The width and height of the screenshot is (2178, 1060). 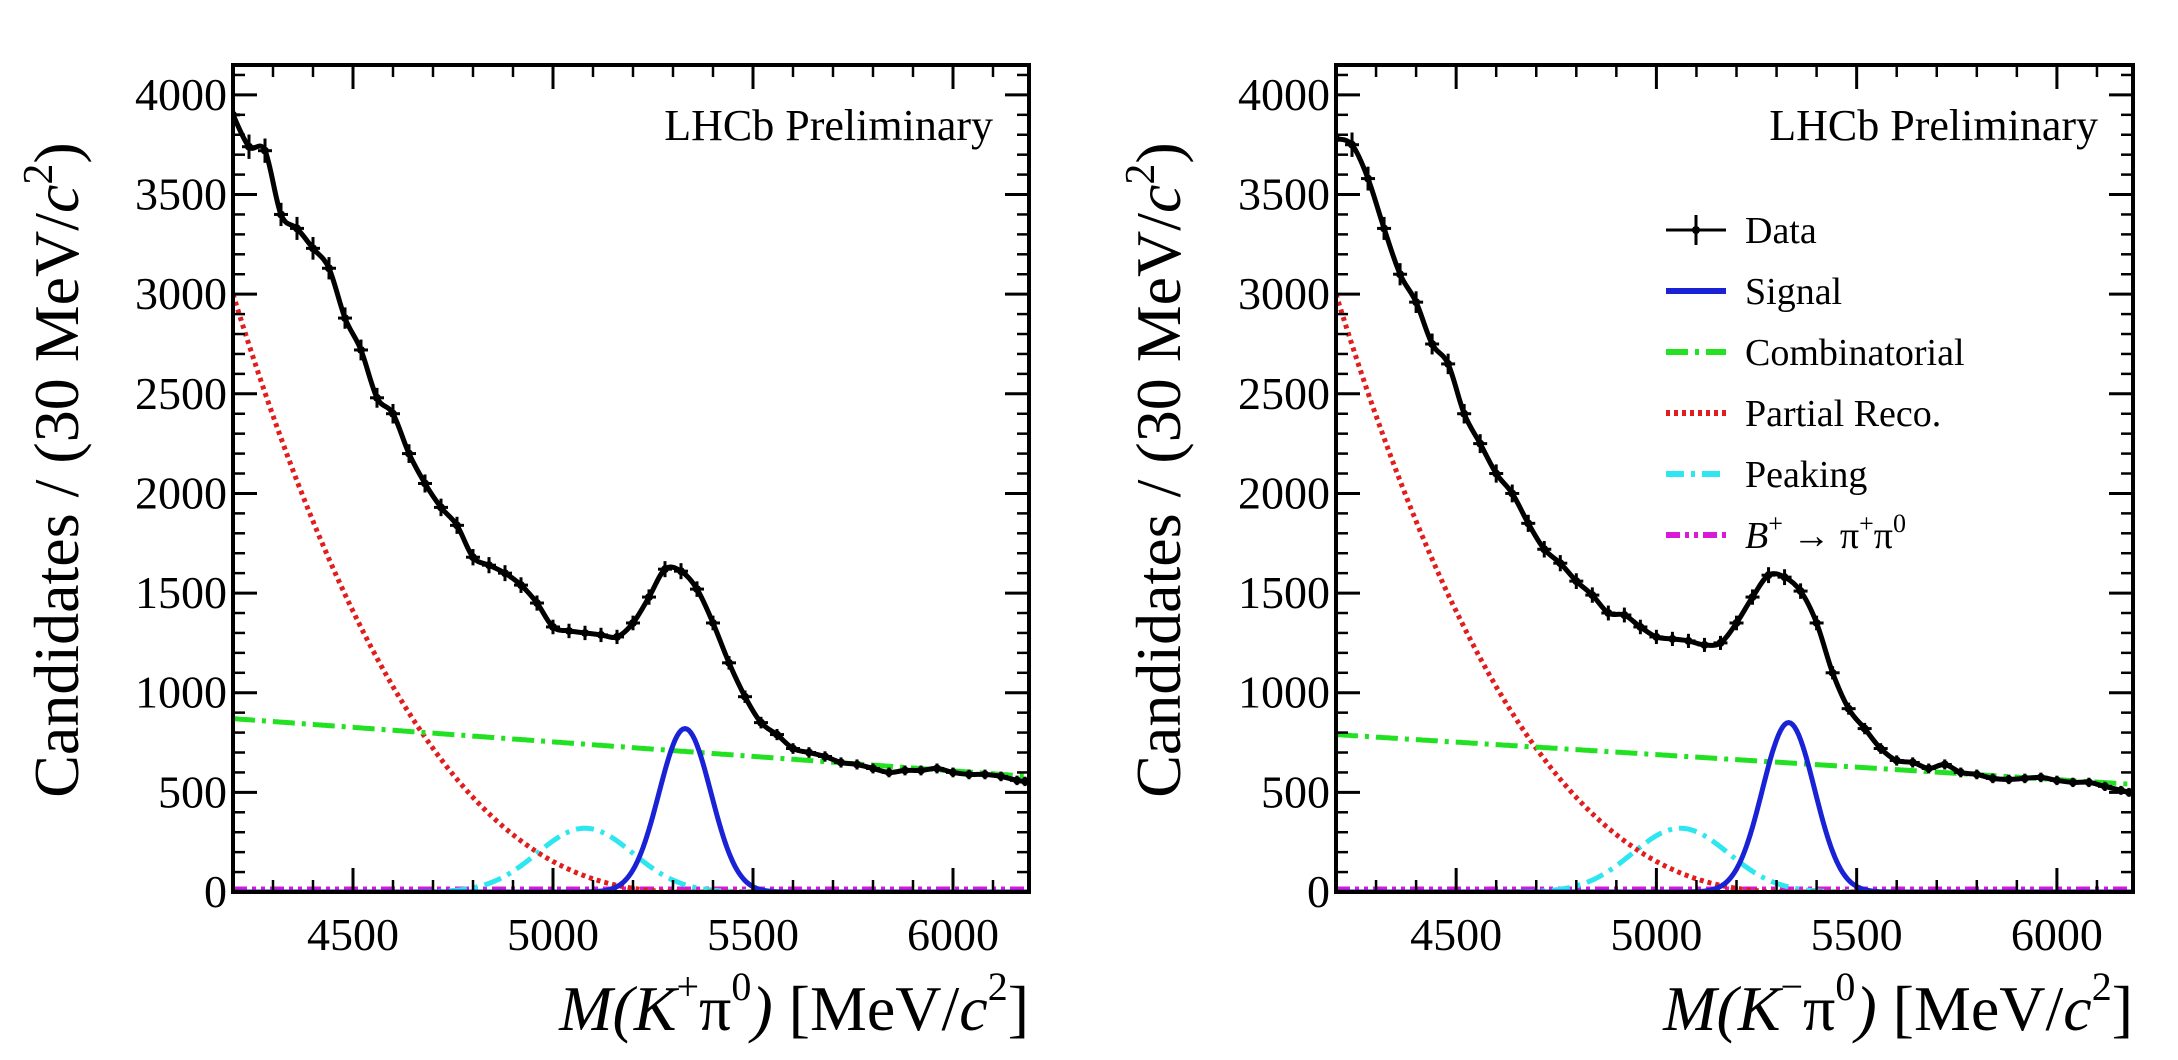 What do you see at coordinates (181, 94) in the screenshot?
I see `left-y-tick-label: 4000` at bounding box center [181, 94].